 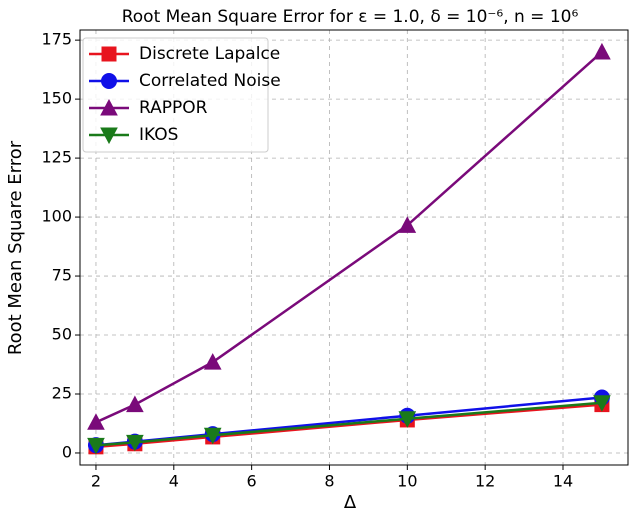 I want to click on legend-label: RAPPOR, so click(x=173, y=108).